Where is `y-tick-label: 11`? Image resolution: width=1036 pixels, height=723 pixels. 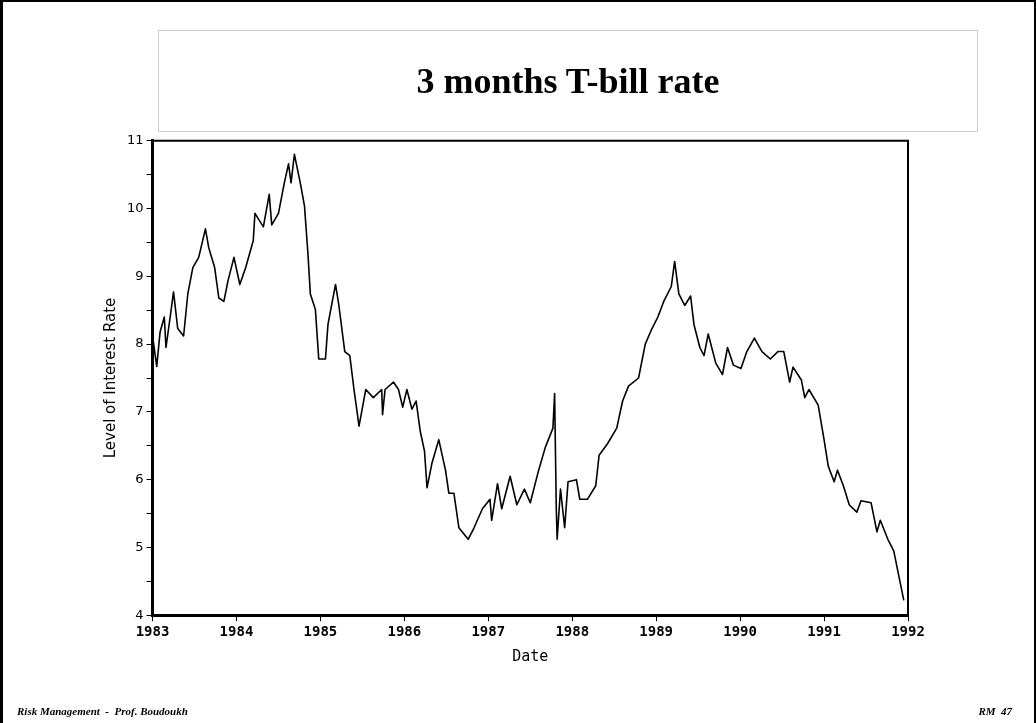
y-tick-label: 11 is located at coordinates (135, 140).